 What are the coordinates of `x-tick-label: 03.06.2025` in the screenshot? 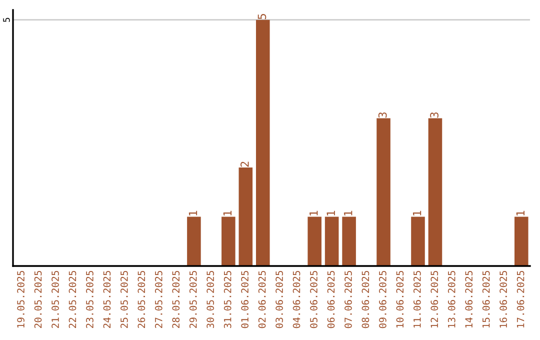 It's located at (279, 299).